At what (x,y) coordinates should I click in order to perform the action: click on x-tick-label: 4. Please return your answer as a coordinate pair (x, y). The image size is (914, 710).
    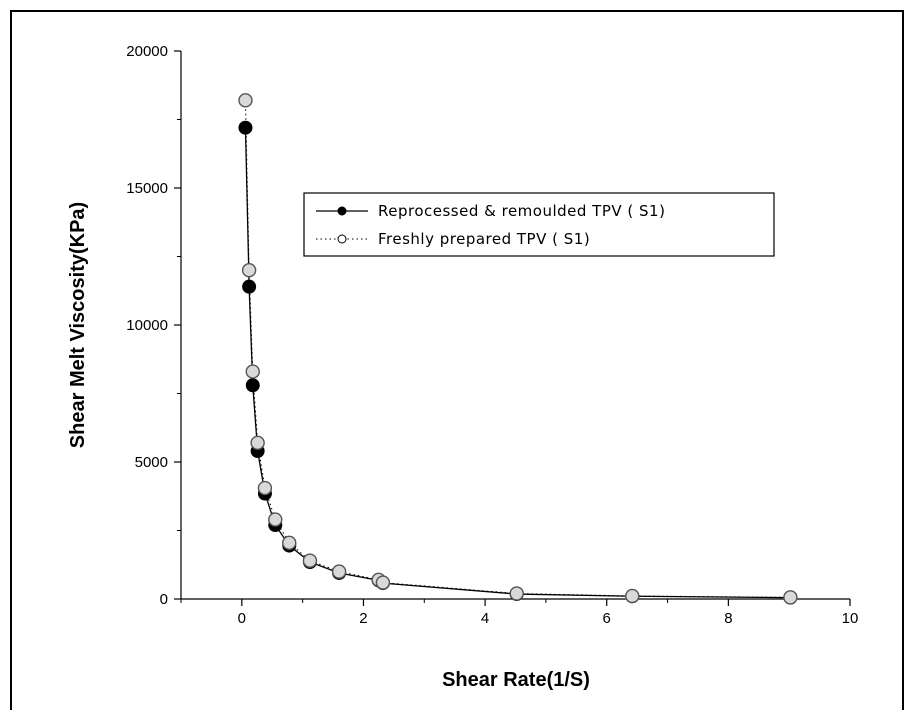
    Looking at the image, I should click on (485, 618).